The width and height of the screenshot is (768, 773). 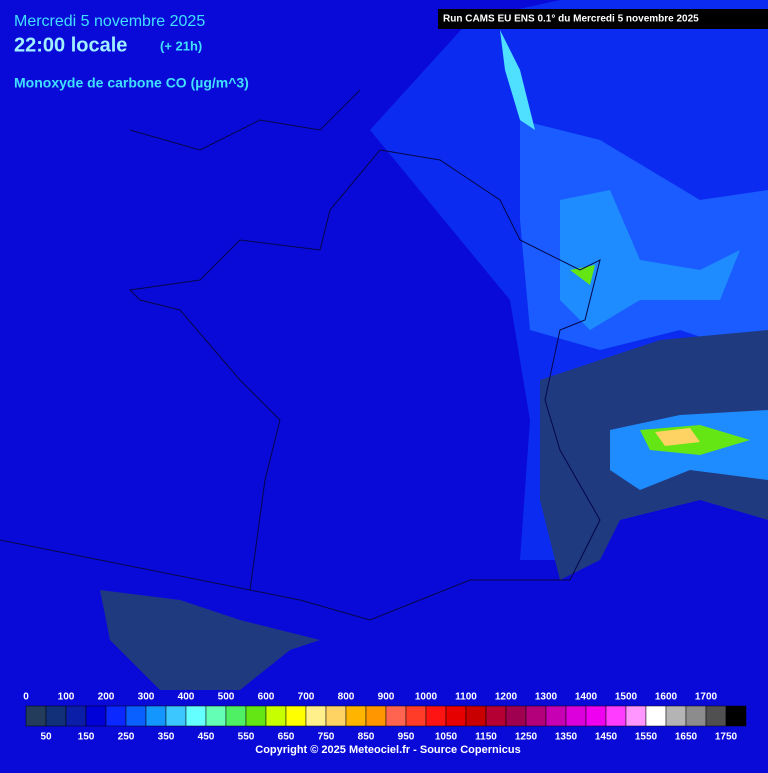 I want to click on legend-label: 1750, so click(x=726, y=737).